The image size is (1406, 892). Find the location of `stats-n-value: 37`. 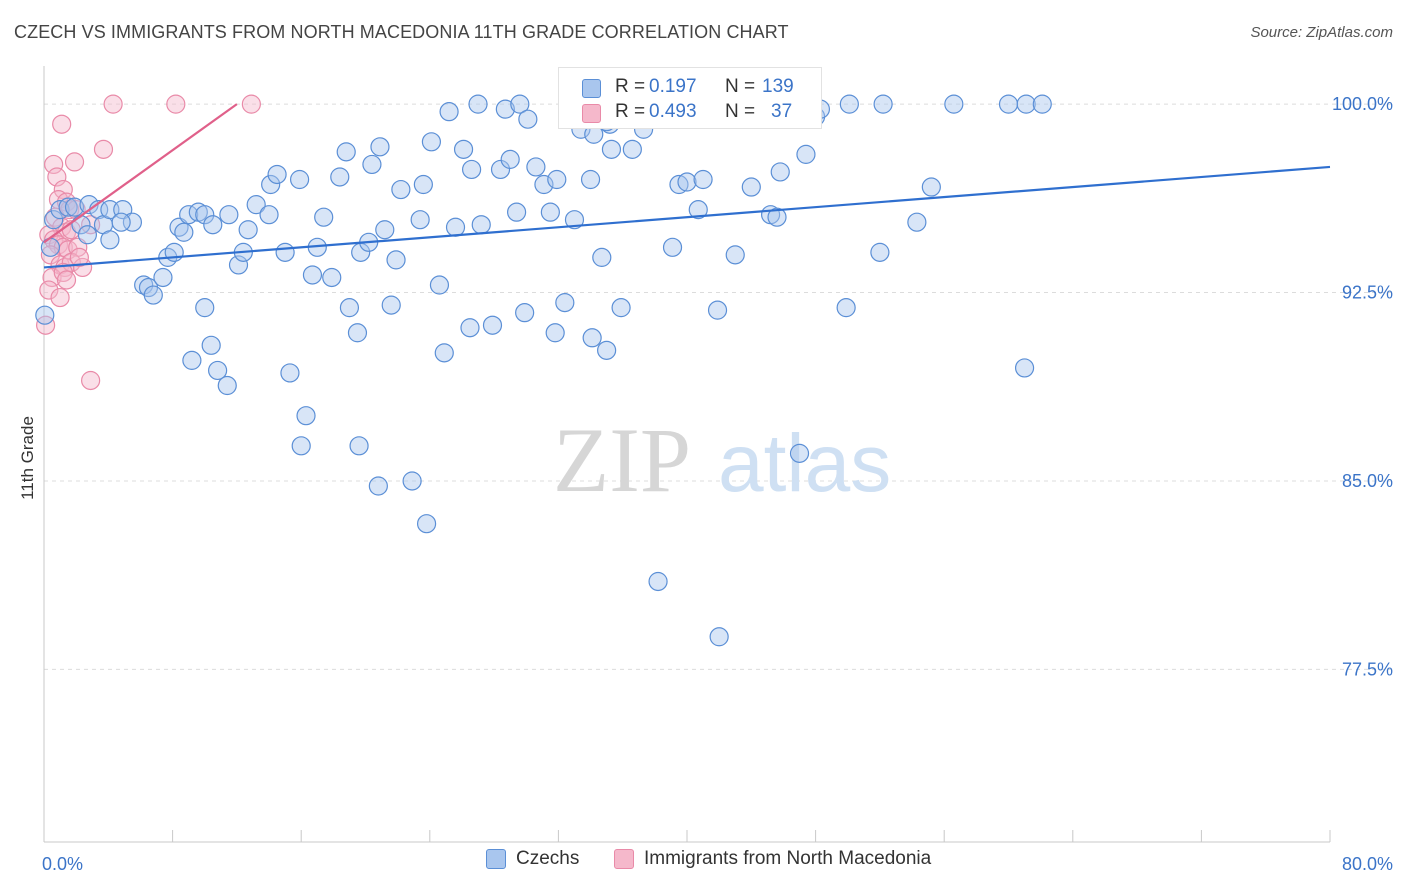

stats-n-value: 37 is located at coordinates (782, 111).